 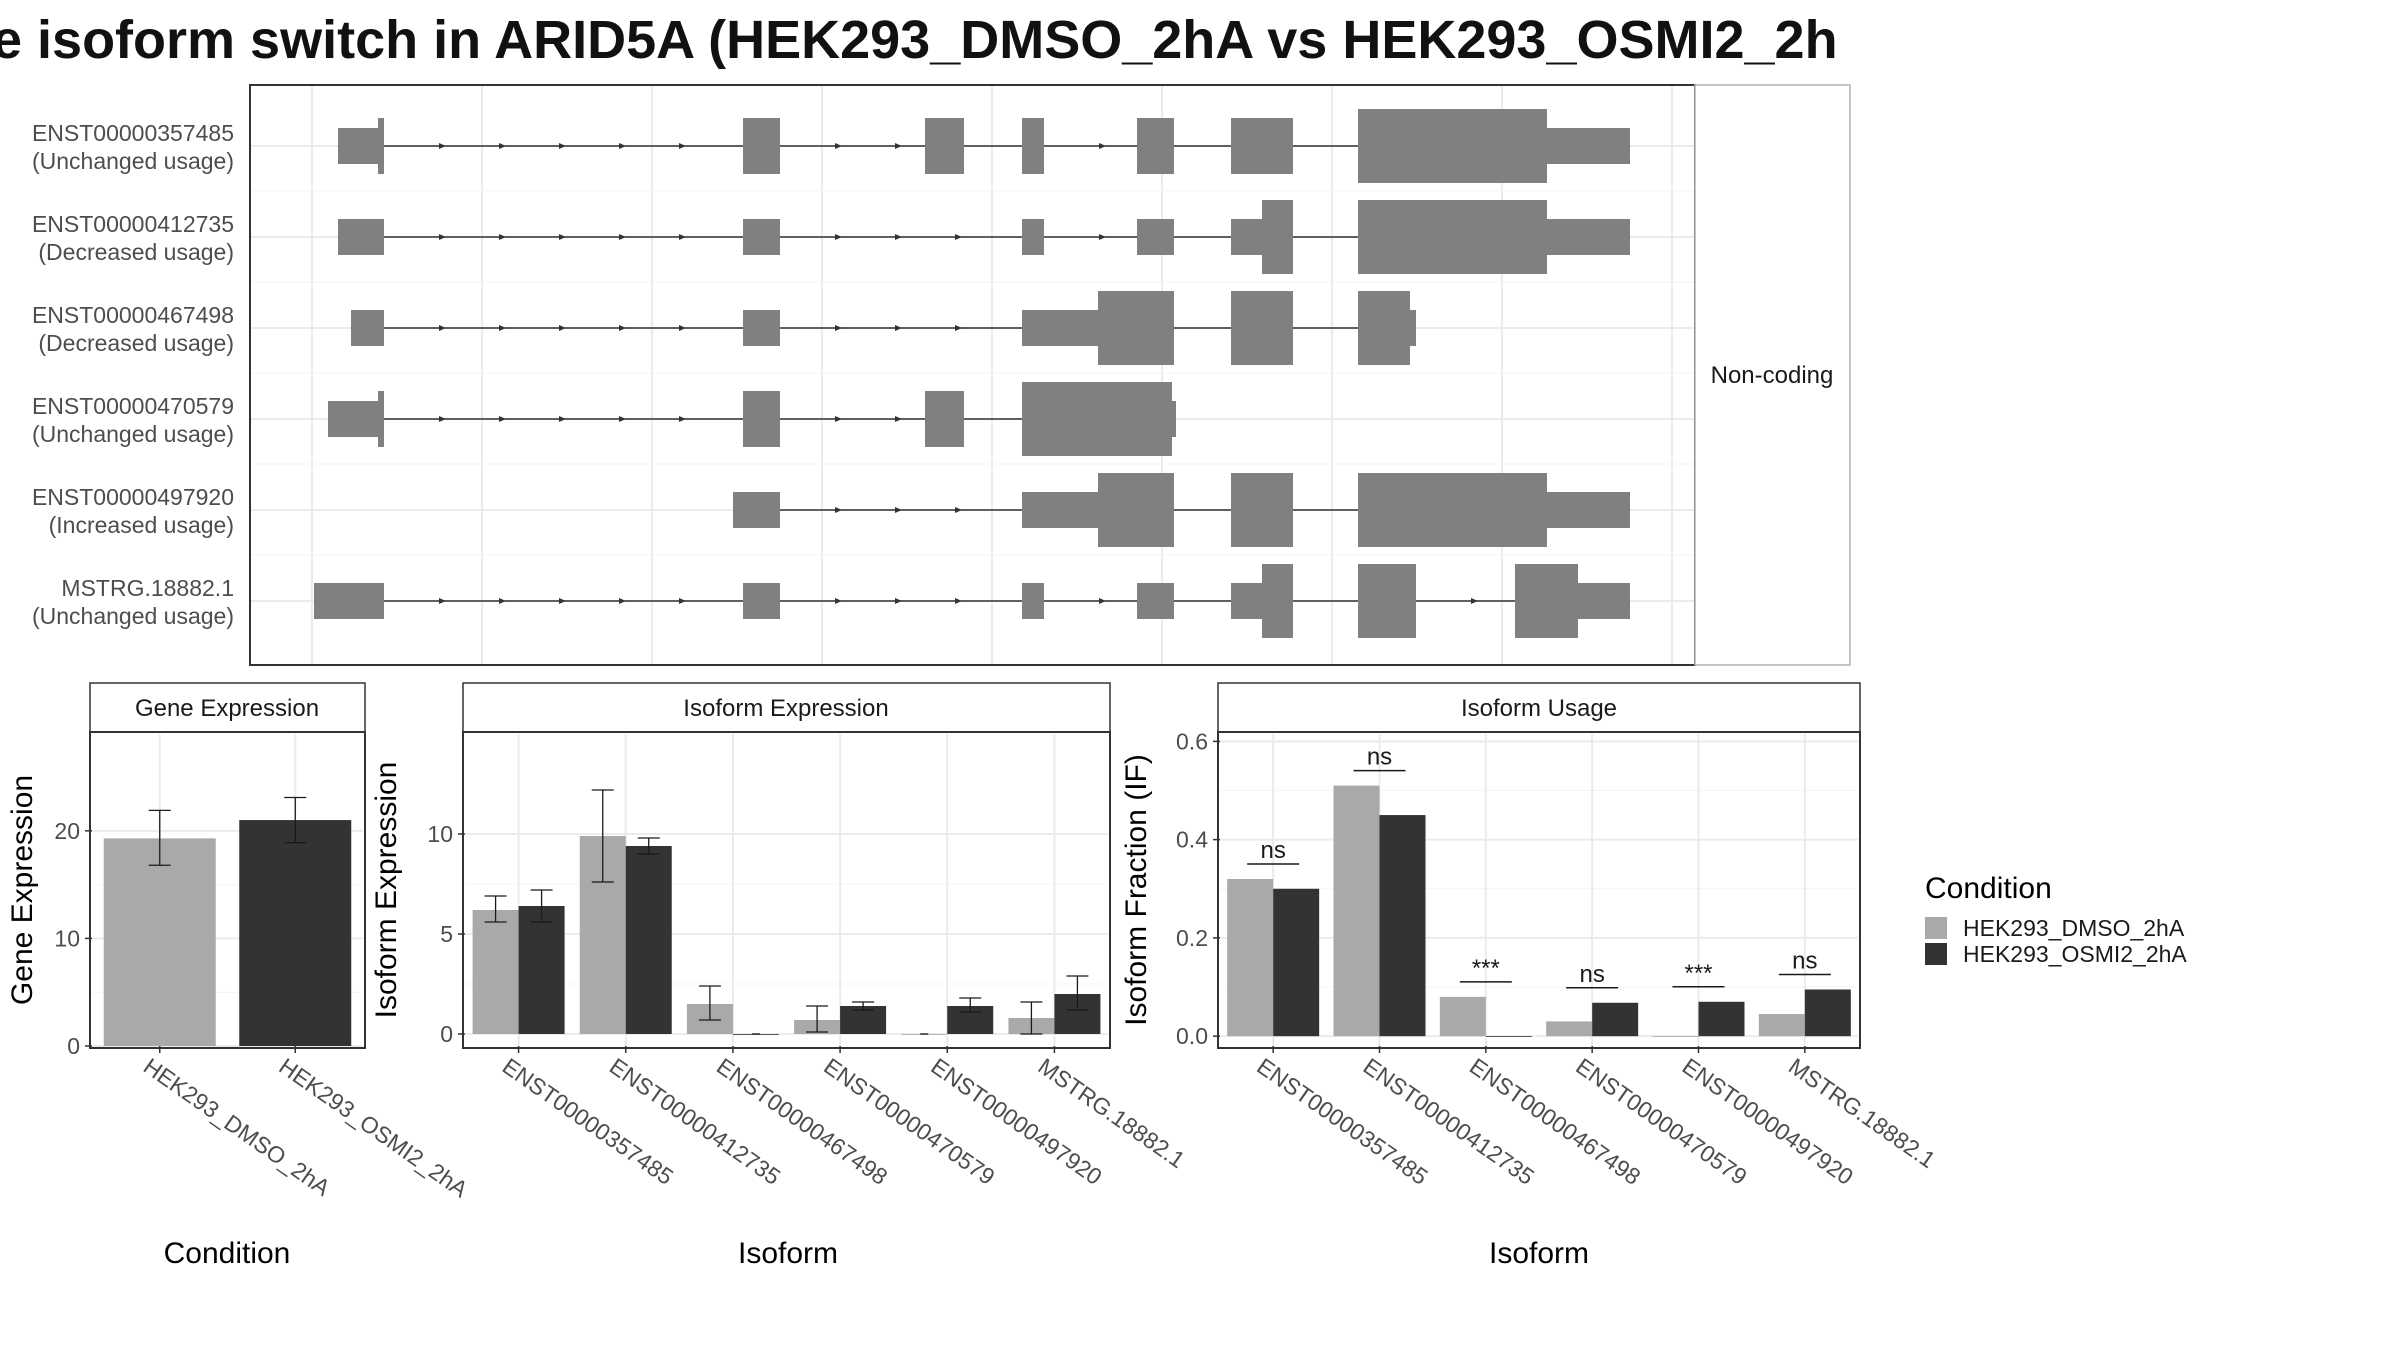 What do you see at coordinates (227, 707) in the screenshot?
I see `gene-expression-strip` at bounding box center [227, 707].